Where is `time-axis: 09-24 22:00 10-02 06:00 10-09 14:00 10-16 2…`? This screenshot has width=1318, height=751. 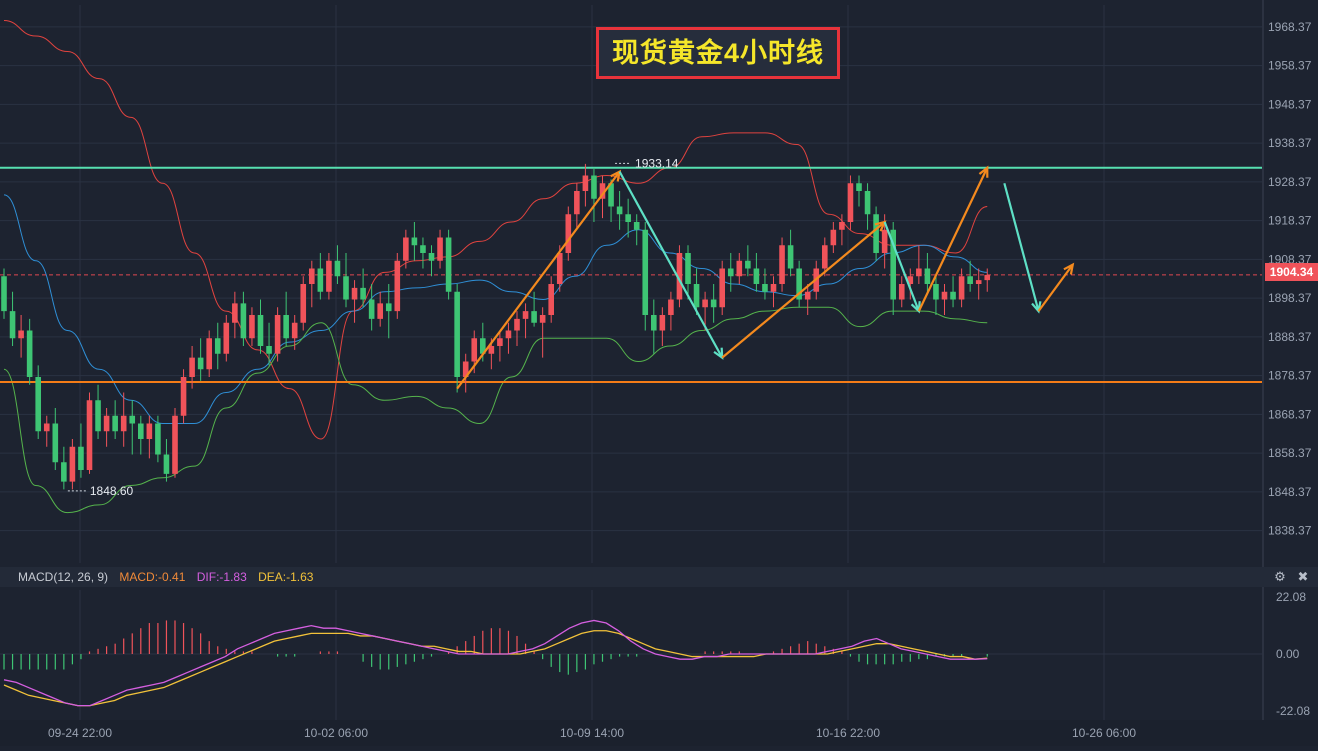
time-axis: 09-24 22:00 10-02 06:00 10-09 14:00 10-16 2… is located at coordinates (592, 733).